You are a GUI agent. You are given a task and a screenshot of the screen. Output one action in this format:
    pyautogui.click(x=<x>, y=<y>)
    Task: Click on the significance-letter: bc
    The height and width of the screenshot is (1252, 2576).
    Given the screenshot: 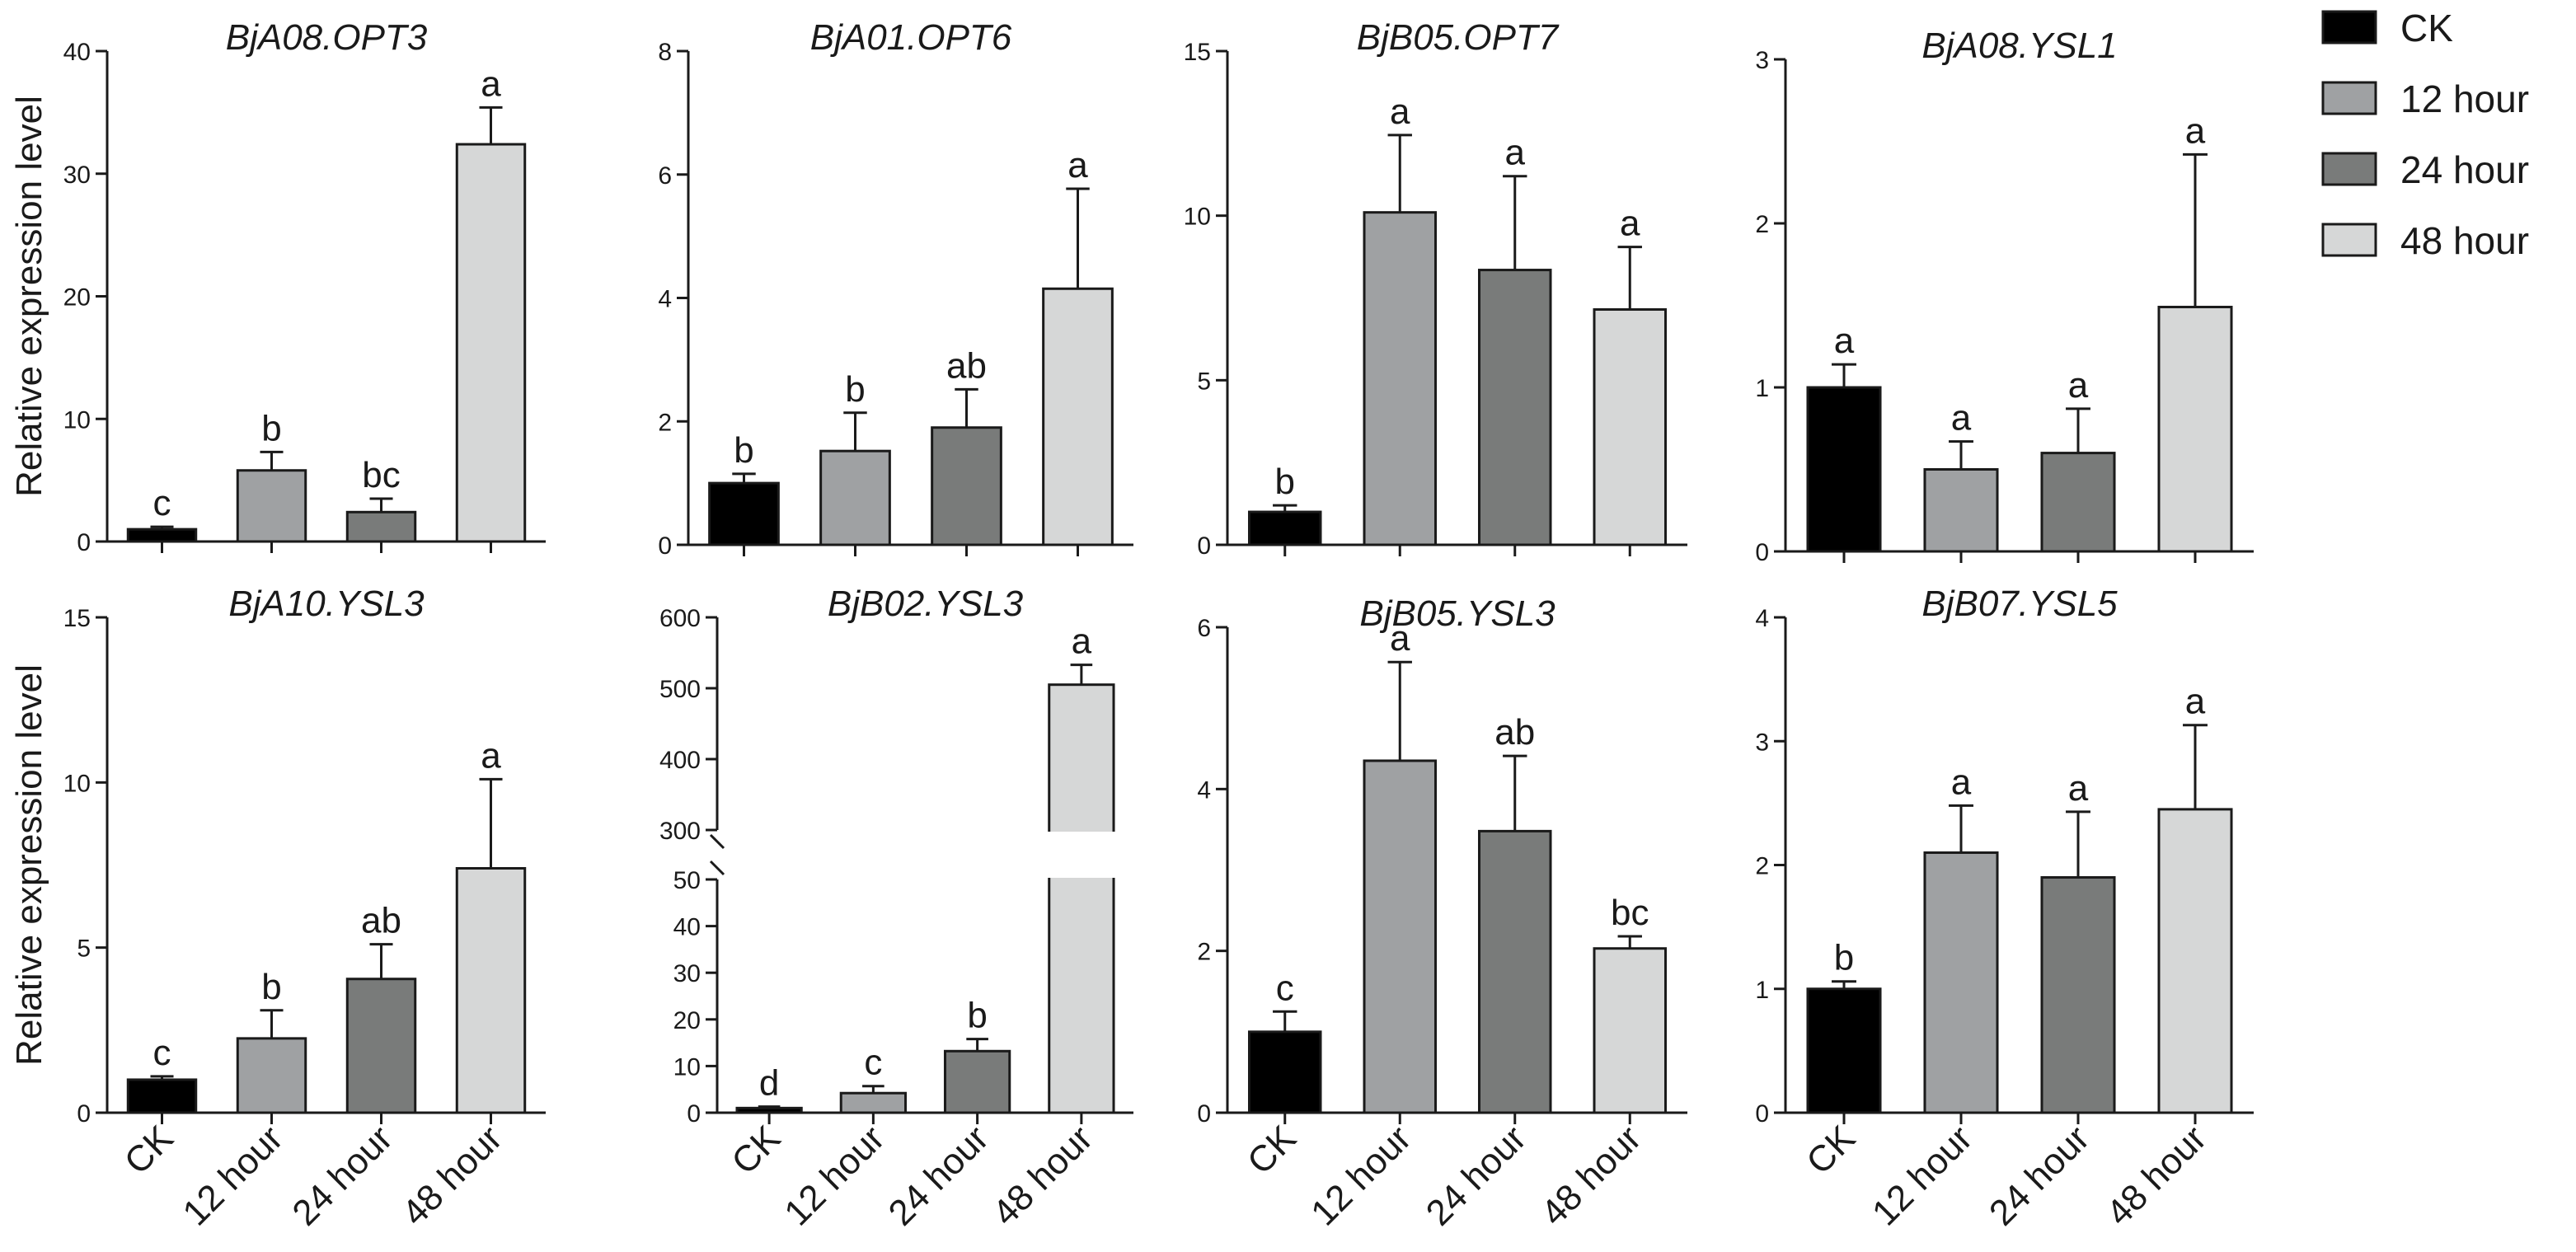 What is the action you would take?
    pyautogui.click(x=381, y=475)
    